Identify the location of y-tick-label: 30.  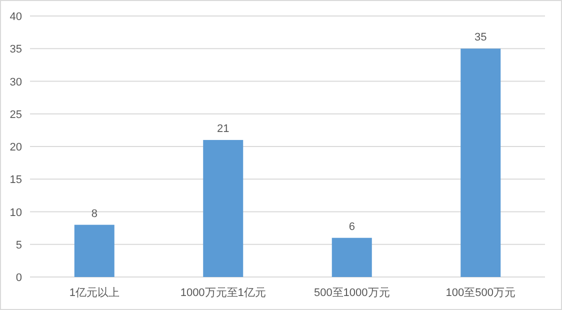
(16, 82).